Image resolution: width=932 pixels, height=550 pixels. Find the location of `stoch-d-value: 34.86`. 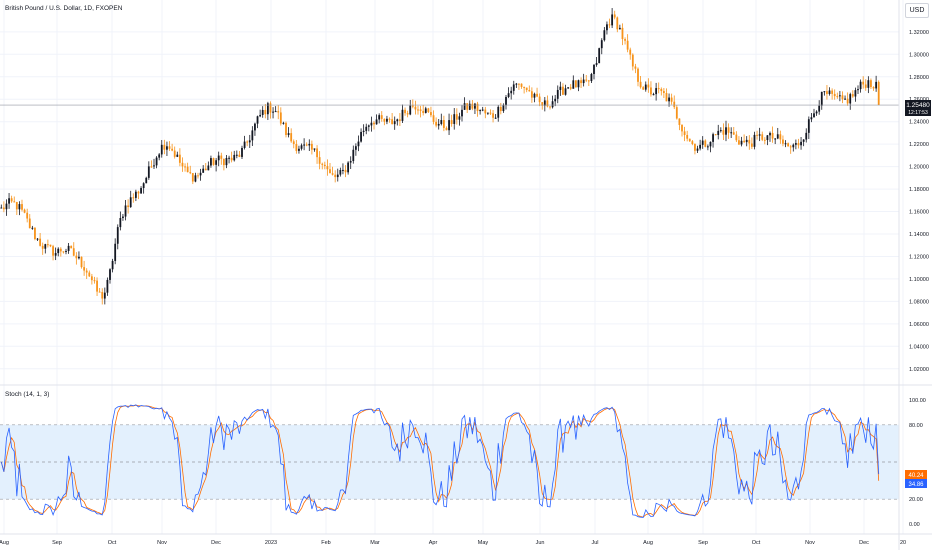

stoch-d-value: 34.86 is located at coordinates (916, 485).